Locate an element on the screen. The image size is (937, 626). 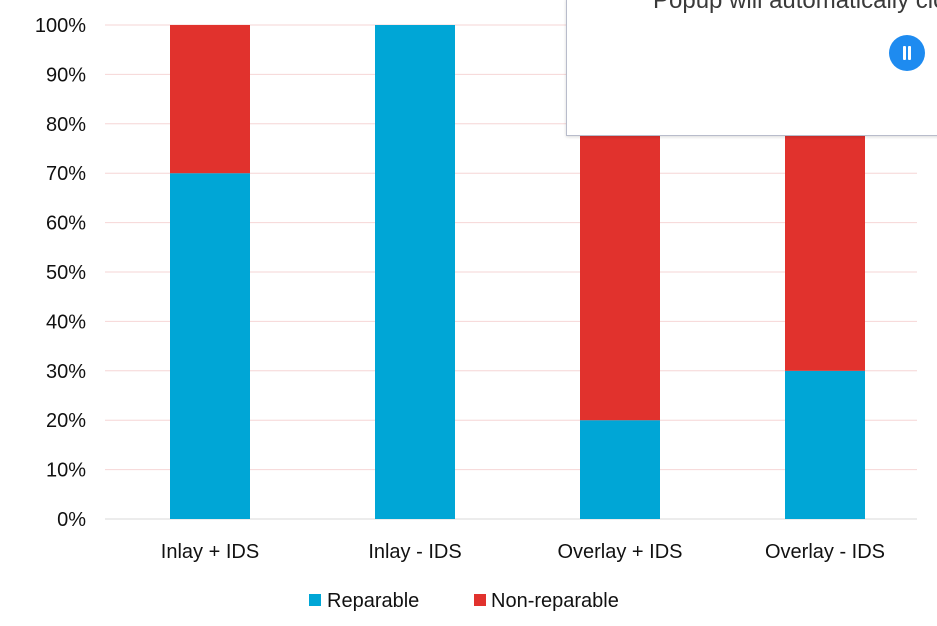
x-category-label: Inlay + IDS is located at coordinates (210, 552).